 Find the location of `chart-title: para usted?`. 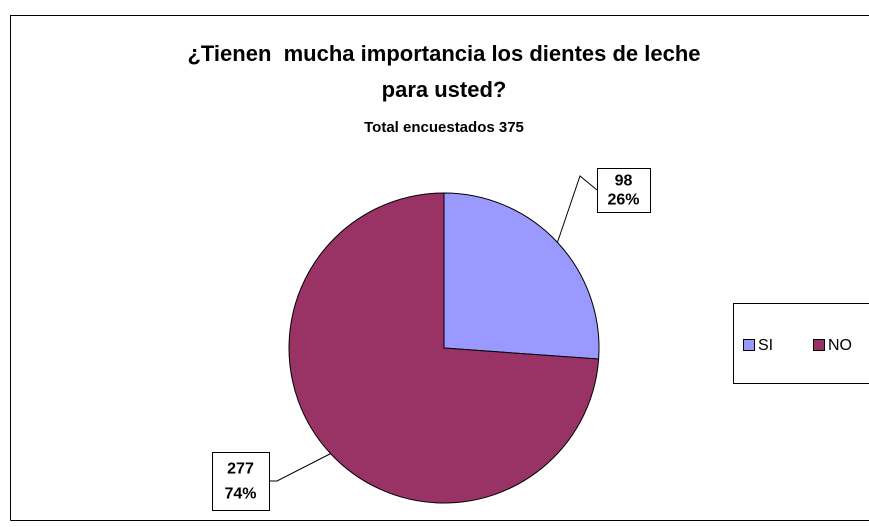

chart-title: para usted? is located at coordinates (444, 89).